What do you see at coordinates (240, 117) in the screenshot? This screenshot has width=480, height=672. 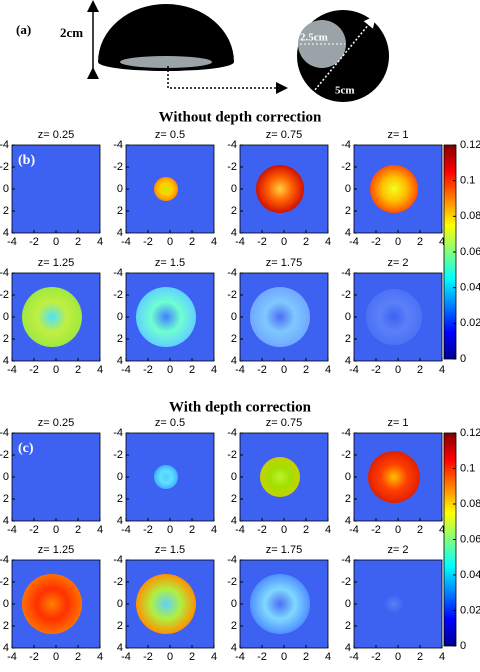 I see `section-title: Without depth correction` at bounding box center [240, 117].